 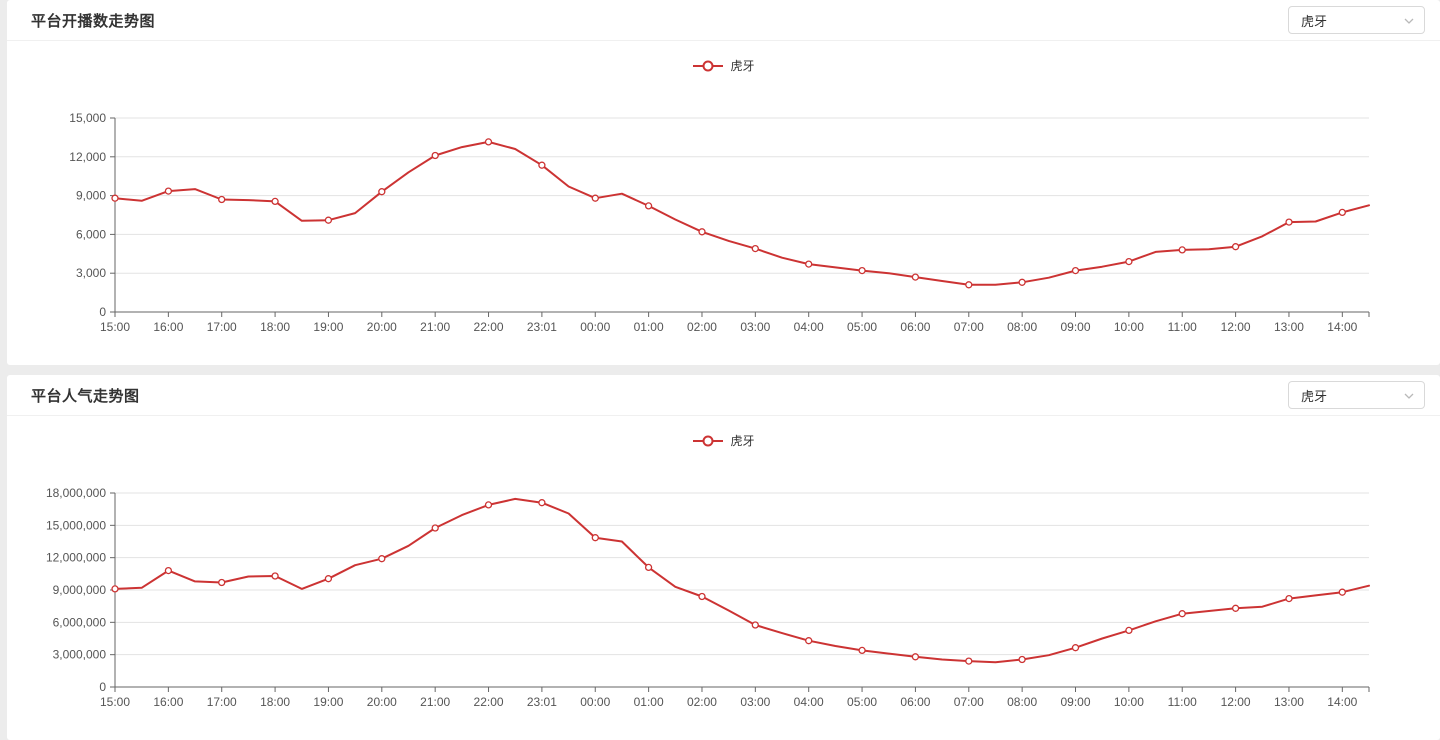 I want to click on svg-text: 6,000,000, so click(x=80, y=622).